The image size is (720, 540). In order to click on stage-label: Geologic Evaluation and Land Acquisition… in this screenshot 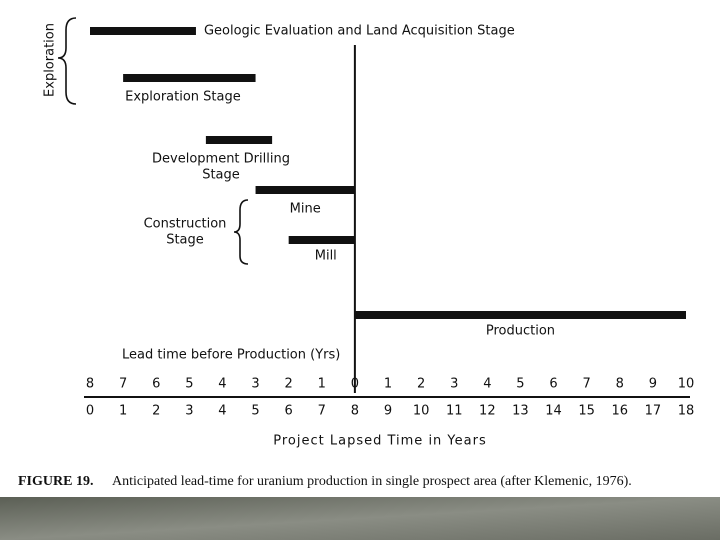, I will do `click(359, 31)`.